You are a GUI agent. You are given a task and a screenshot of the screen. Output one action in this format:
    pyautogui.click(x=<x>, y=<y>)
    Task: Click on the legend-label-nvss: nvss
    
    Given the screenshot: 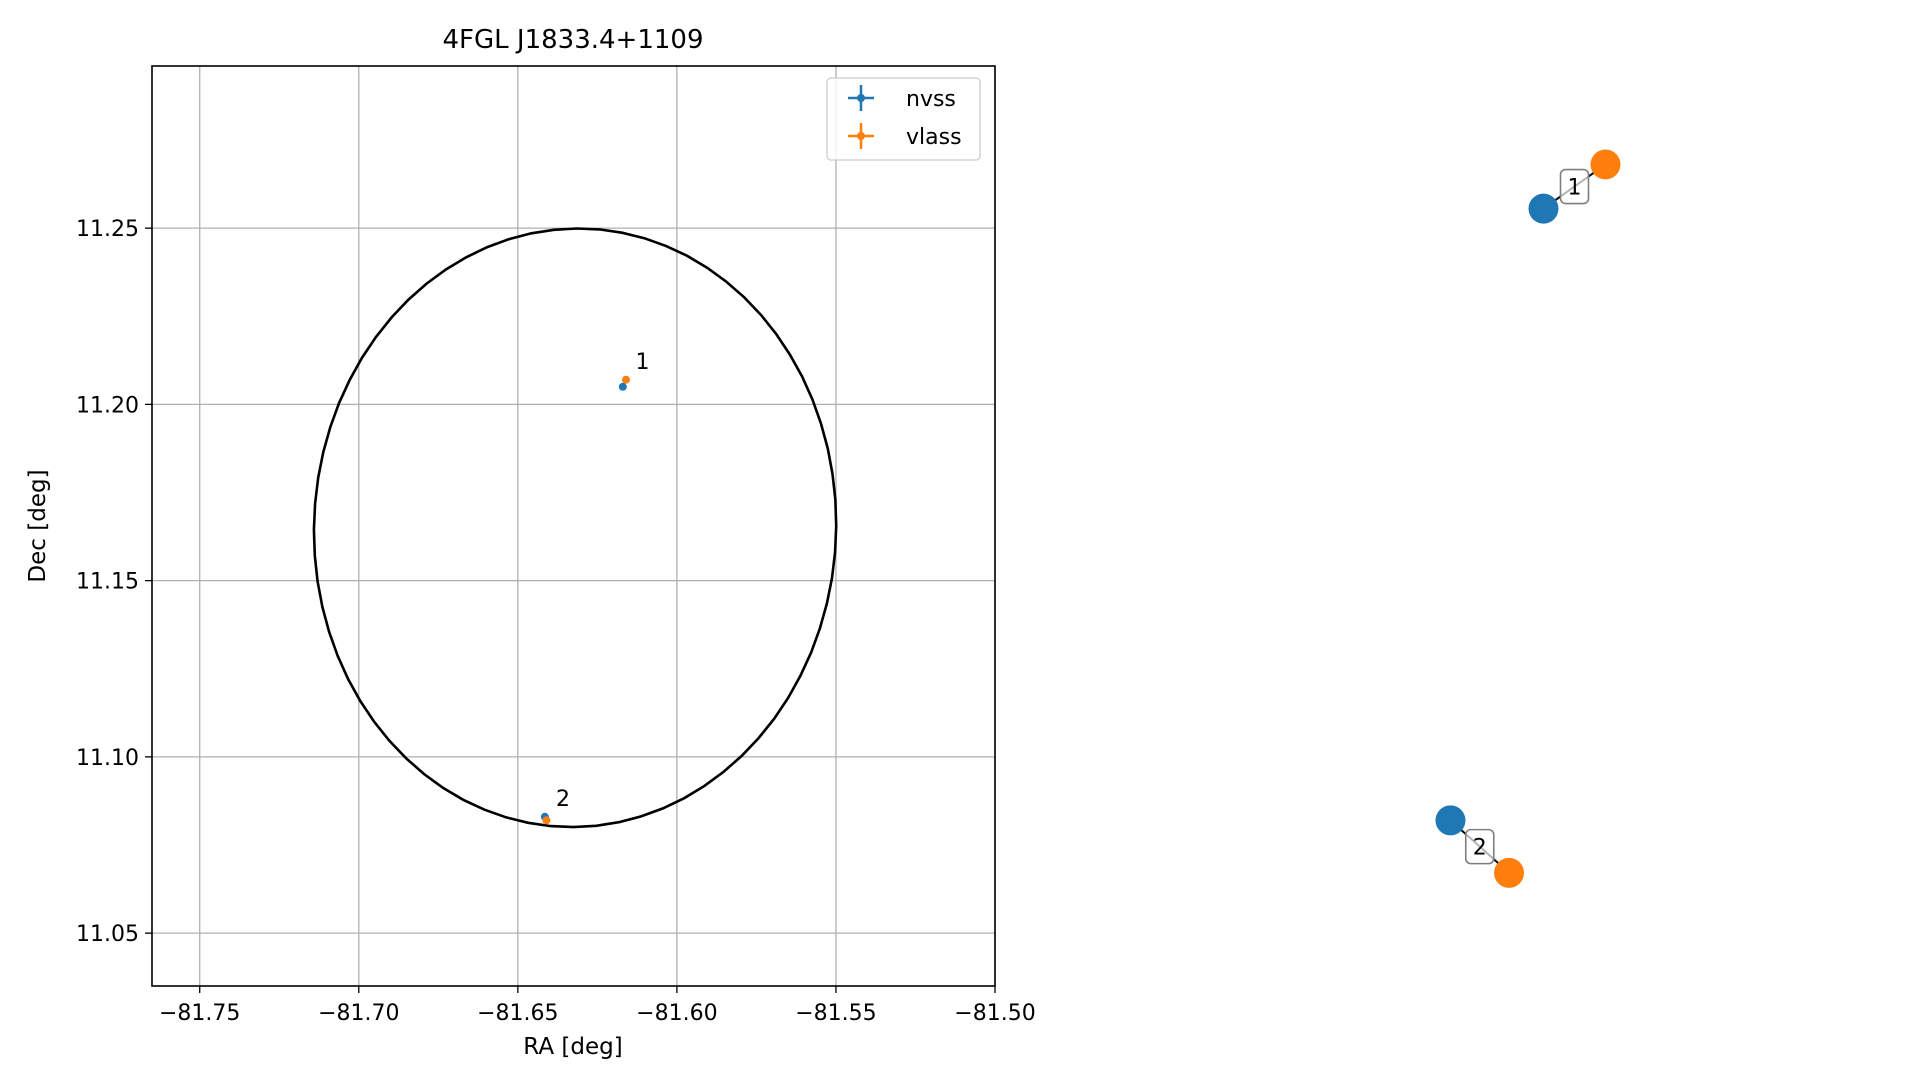 What is the action you would take?
    pyautogui.click(x=931, y=99)
    